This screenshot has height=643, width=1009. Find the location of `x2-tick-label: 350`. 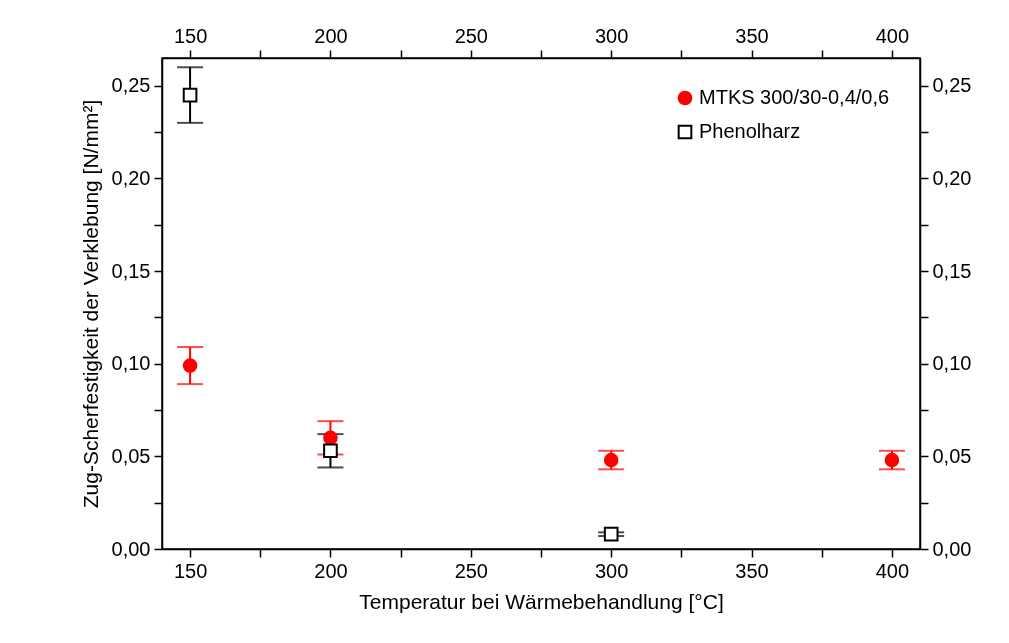

x2-tick-label: 350 is located at coordinates (752, 35).